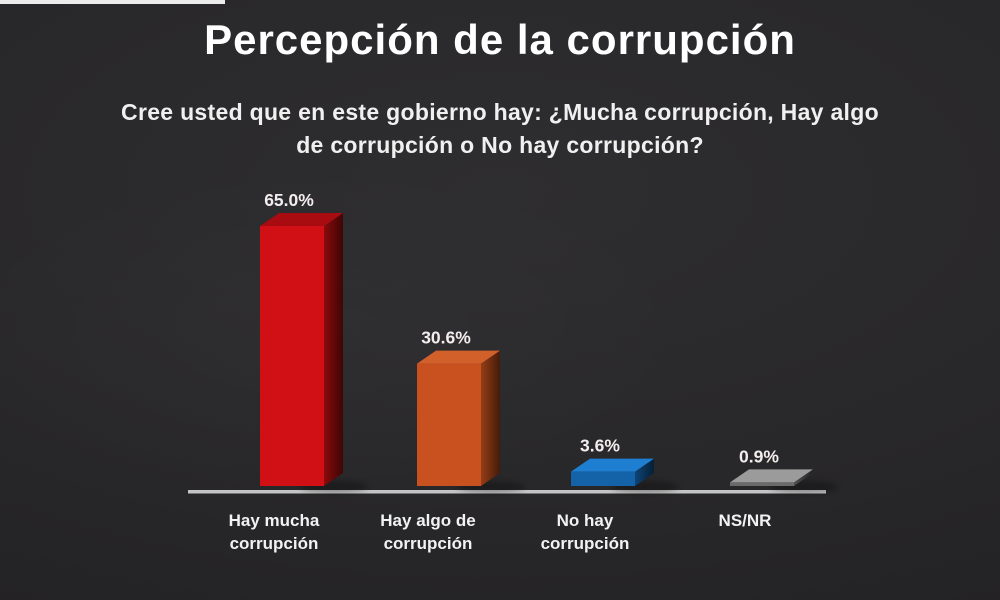 This screenshot has height=600, width=1000. What do you see at coordinates (745, 520) in the screenshot?
I see `category-label: NS/NR` at bounding box center [745, 520].